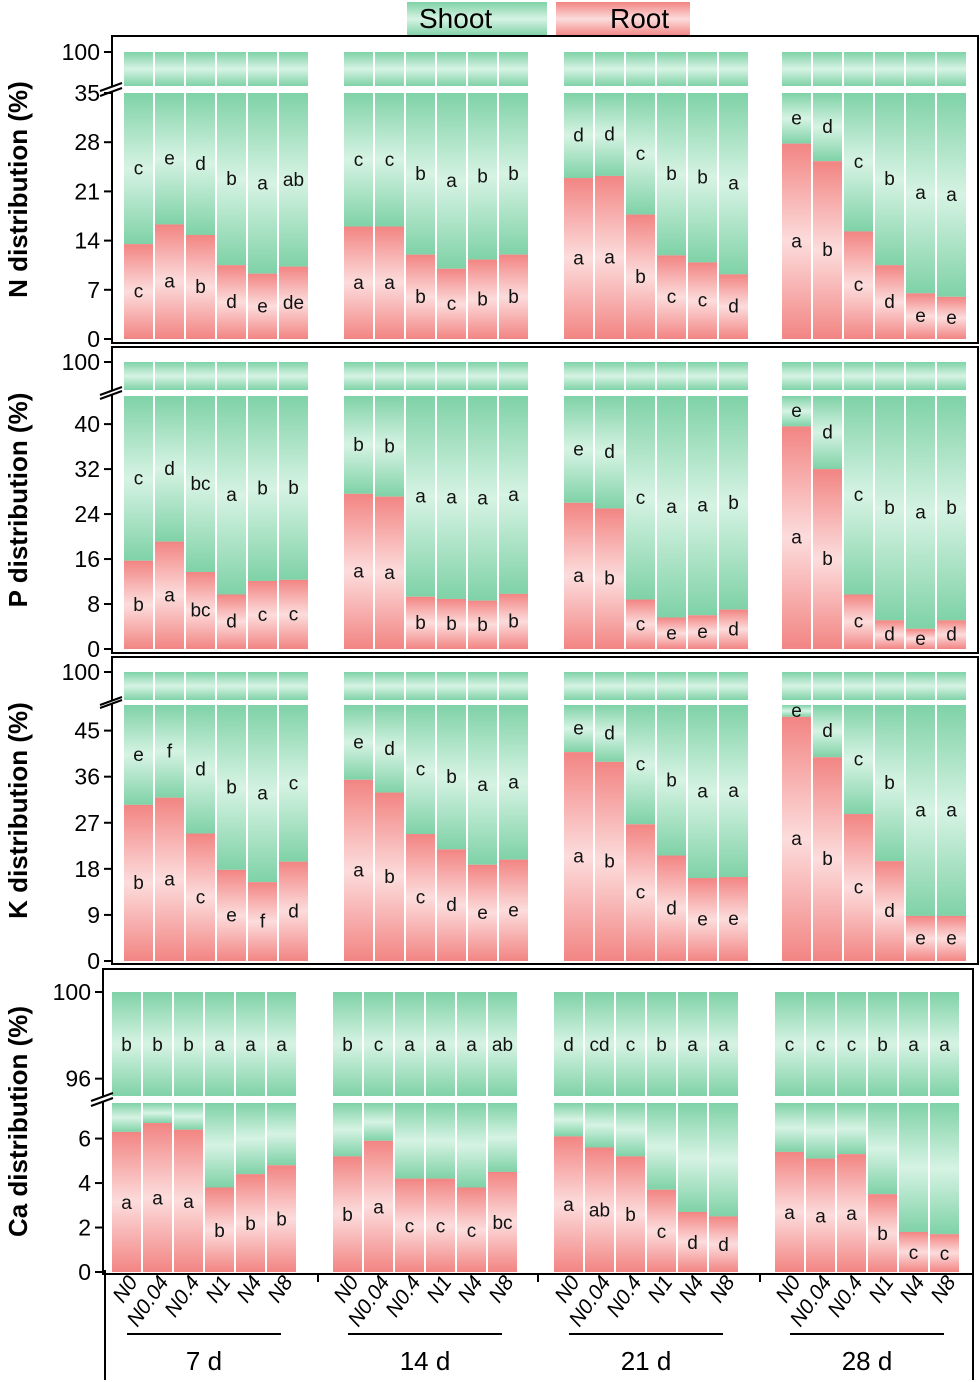 This screenshot has height=1382, width=980. Describe the element at coordinates (84, 1183) in the screenshot. I see `y-tick-label: 4` at that location.